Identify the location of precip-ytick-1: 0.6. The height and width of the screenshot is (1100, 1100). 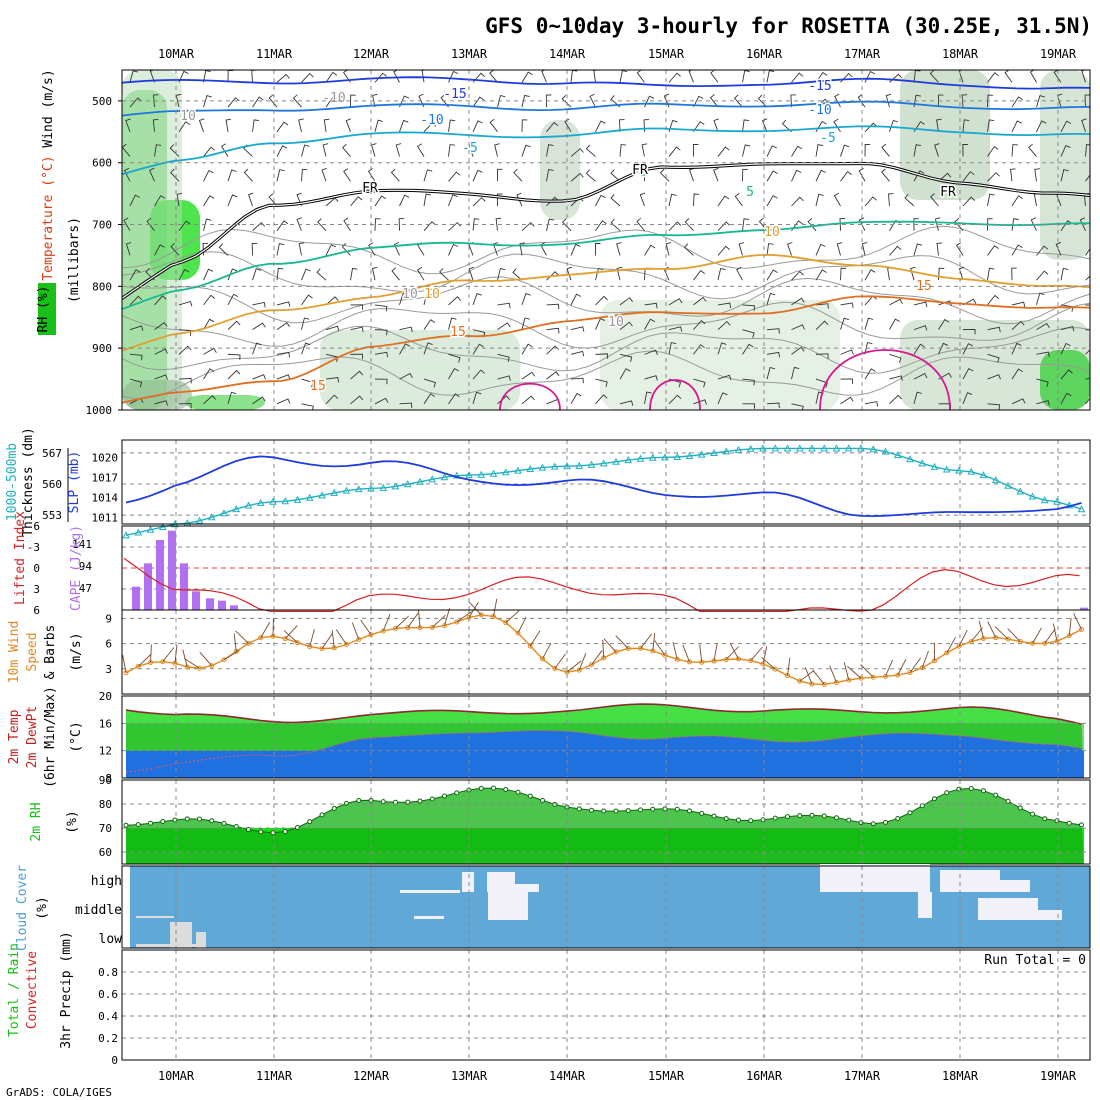
(108, 994).